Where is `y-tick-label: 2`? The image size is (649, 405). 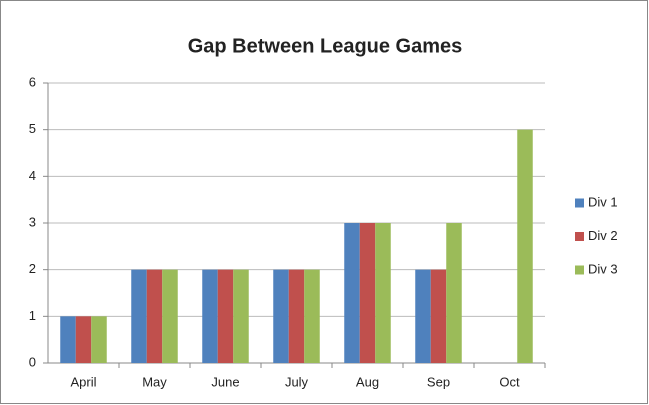 y-tick-label: 2 is located at coordinates (32, 268).